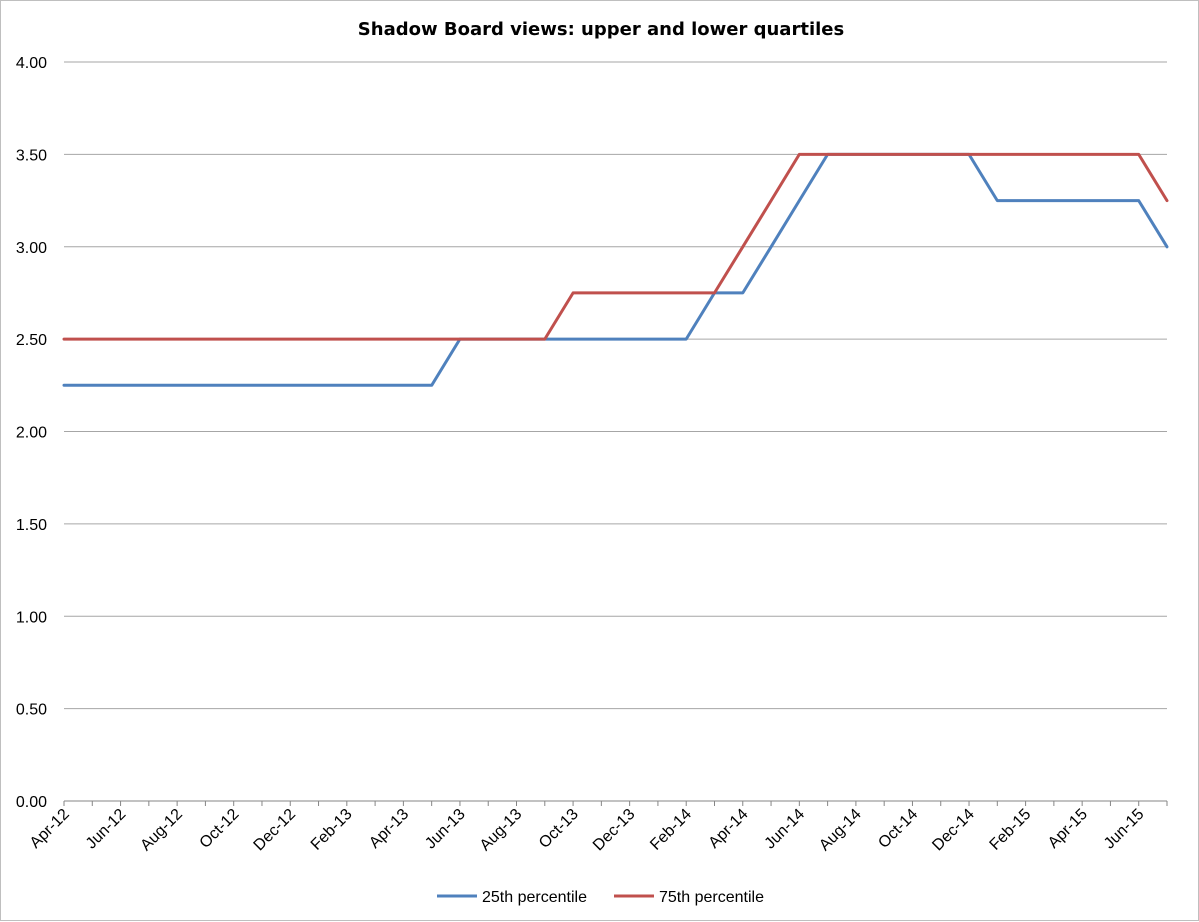 The image size is (1199, 922). Describe the element at coordinates (600, 897) in the screenshot. I see `legend: 25th percentile 75th percentile` at that location.